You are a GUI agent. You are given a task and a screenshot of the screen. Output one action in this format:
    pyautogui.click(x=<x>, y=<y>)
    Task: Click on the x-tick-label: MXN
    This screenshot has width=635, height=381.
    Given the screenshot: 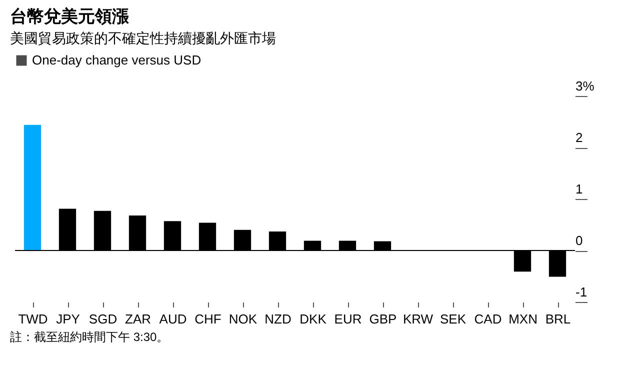 What is the action you would take?
    pyautogui.click(x=523, y=319)
    